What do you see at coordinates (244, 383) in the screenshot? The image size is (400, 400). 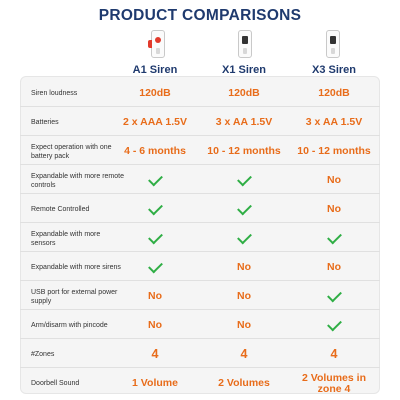 I see `table-cell: 2 Volumes` at bounding box center [244, 383].